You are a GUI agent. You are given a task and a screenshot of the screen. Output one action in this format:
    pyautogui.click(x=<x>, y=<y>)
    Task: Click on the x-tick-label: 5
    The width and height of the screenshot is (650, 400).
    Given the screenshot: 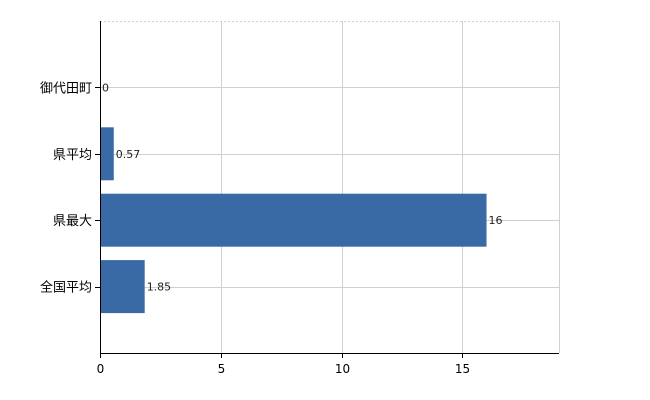 What is the action you would take?
    pyautogui.click(x=222, y=369)
    